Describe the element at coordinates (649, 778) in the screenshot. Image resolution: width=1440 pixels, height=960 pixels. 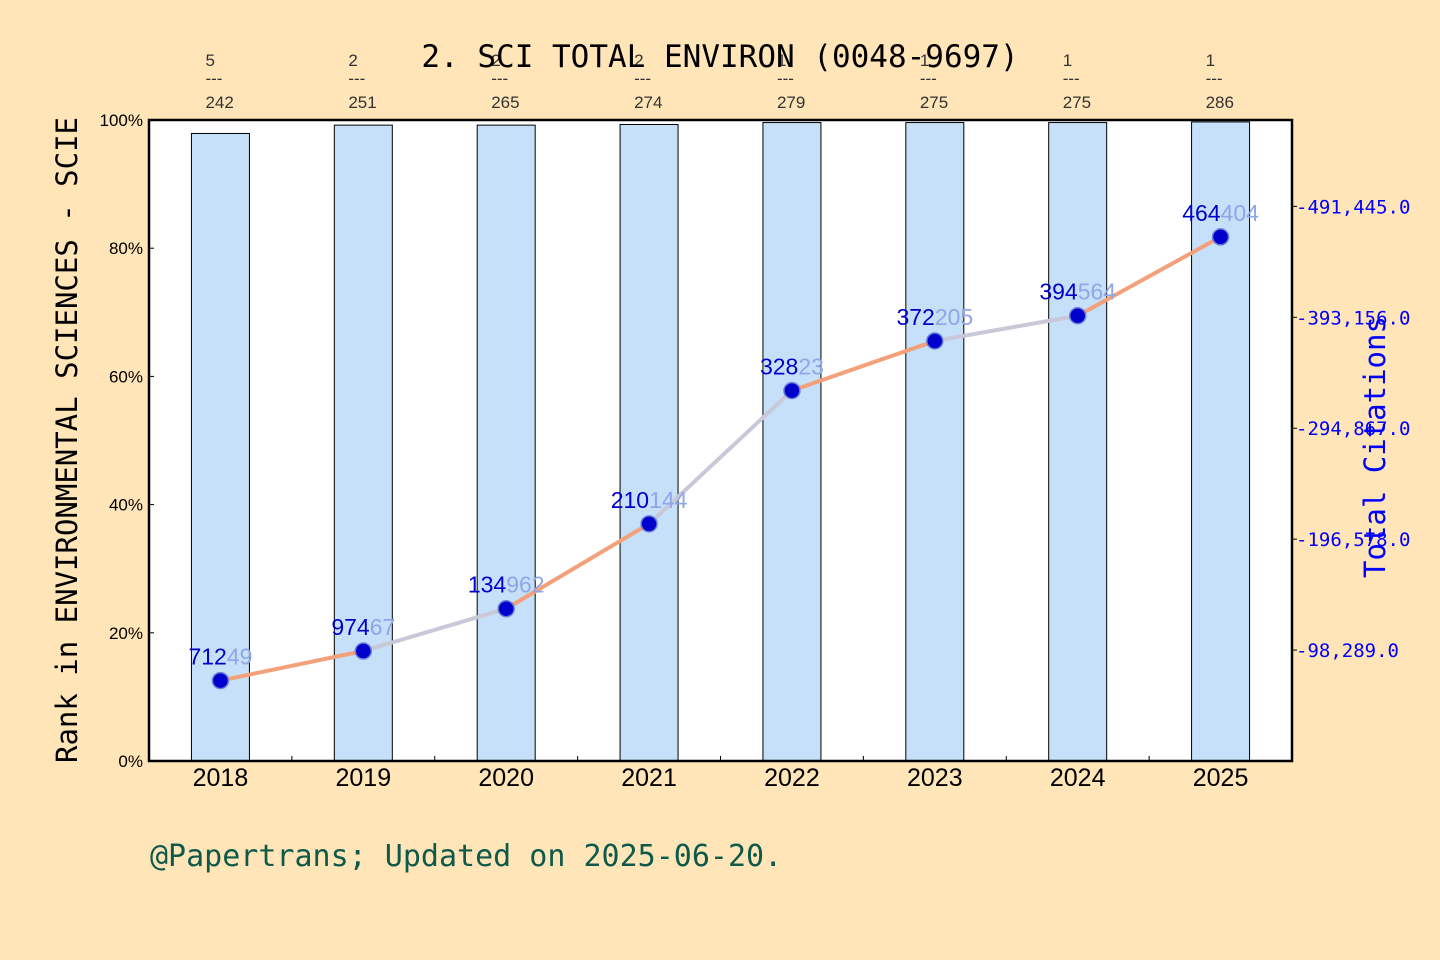
I see `x-tick-label: 2021` at that location.